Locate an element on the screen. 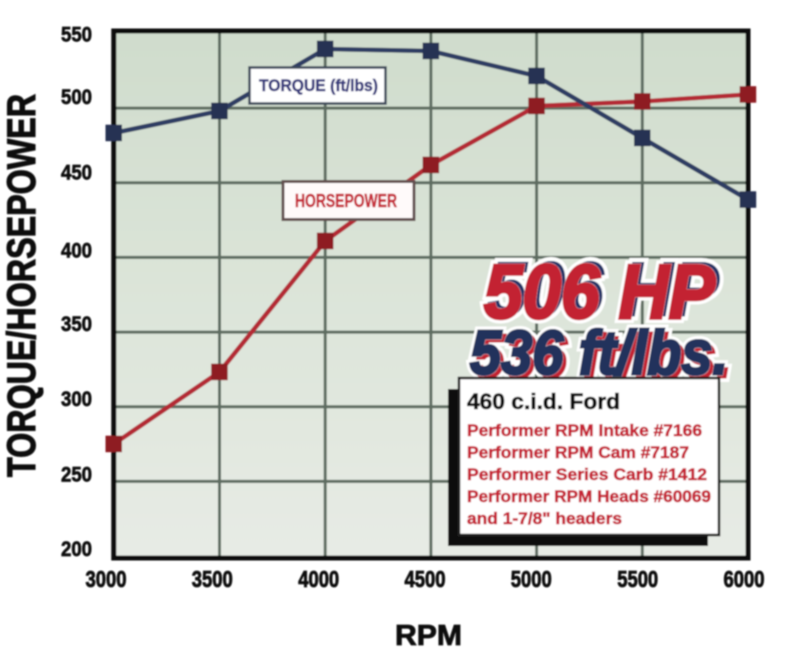  svg-text: 5000 is located at coordinates (531, 579).